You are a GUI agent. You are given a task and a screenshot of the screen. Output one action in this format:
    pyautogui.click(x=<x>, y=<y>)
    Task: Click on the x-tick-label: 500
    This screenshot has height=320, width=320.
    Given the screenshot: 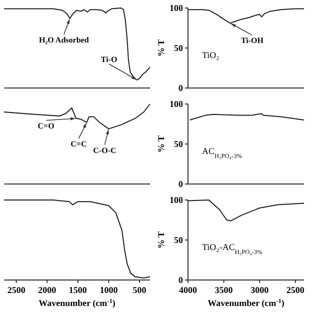 What is the action you would take?
    pyautogui.click(x=139, y=290)
    